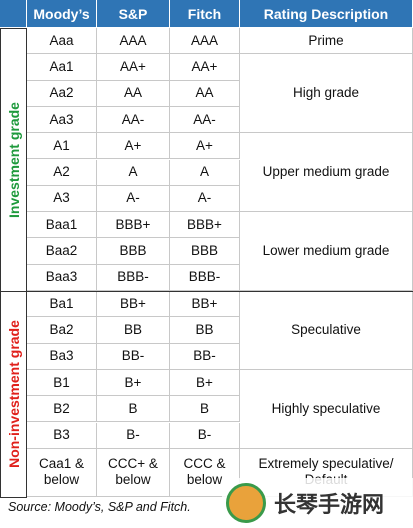 This screenshot has width=413, height=528. I want to click on description-cell: Speculative, so click(326, 330).